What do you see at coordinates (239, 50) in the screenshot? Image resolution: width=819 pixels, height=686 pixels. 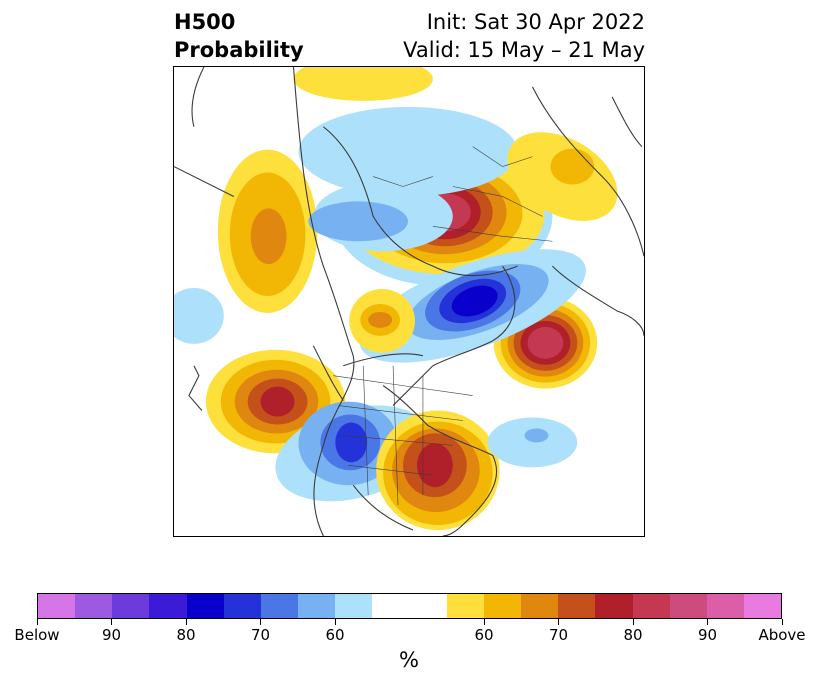 I see `title-line-2: Probability` at bounding box center [239, 50].